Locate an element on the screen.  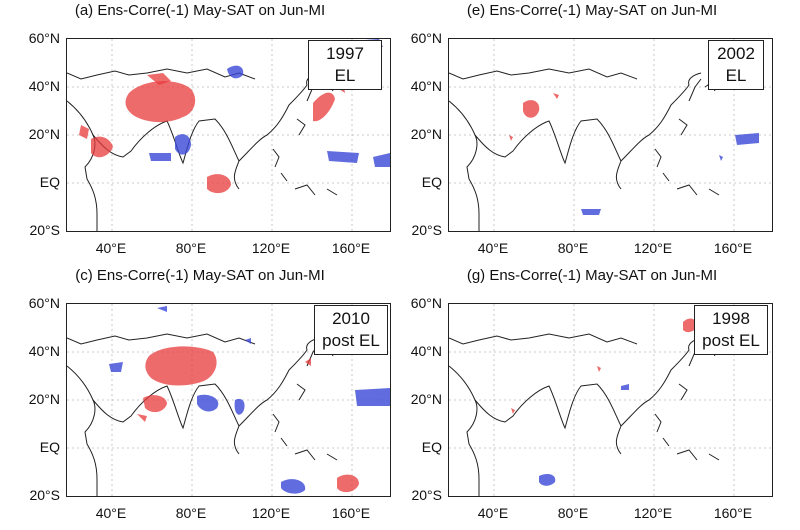
panel-title: (c) Ens-Corre(-1) May-SAT on Jun-MI is located at coordinates (200, 275).